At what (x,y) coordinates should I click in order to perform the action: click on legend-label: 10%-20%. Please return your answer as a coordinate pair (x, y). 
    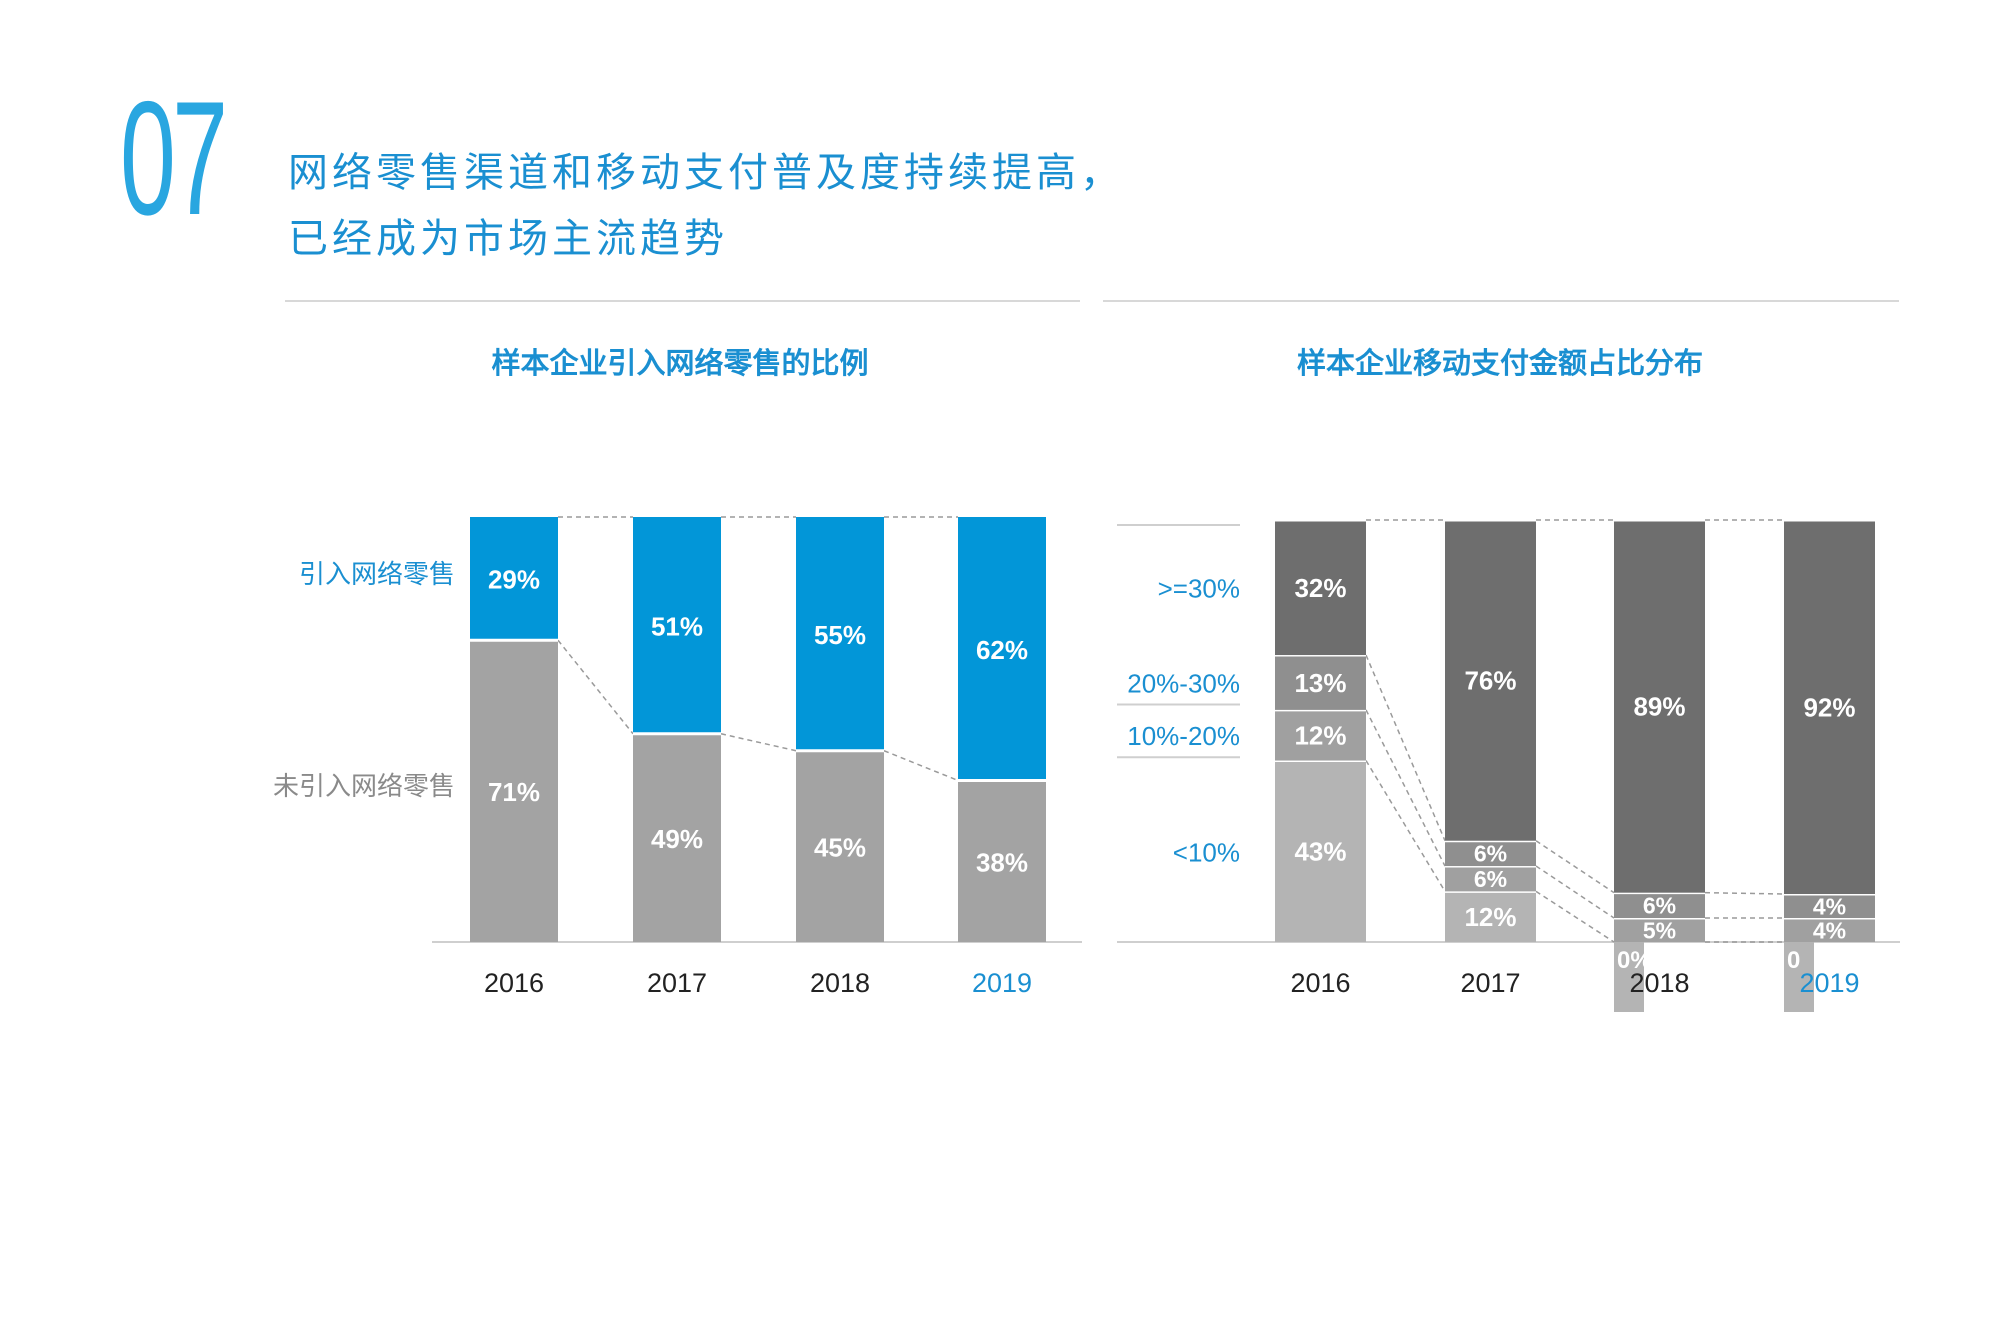
    Looking at the image, I should click on (1183, 736).